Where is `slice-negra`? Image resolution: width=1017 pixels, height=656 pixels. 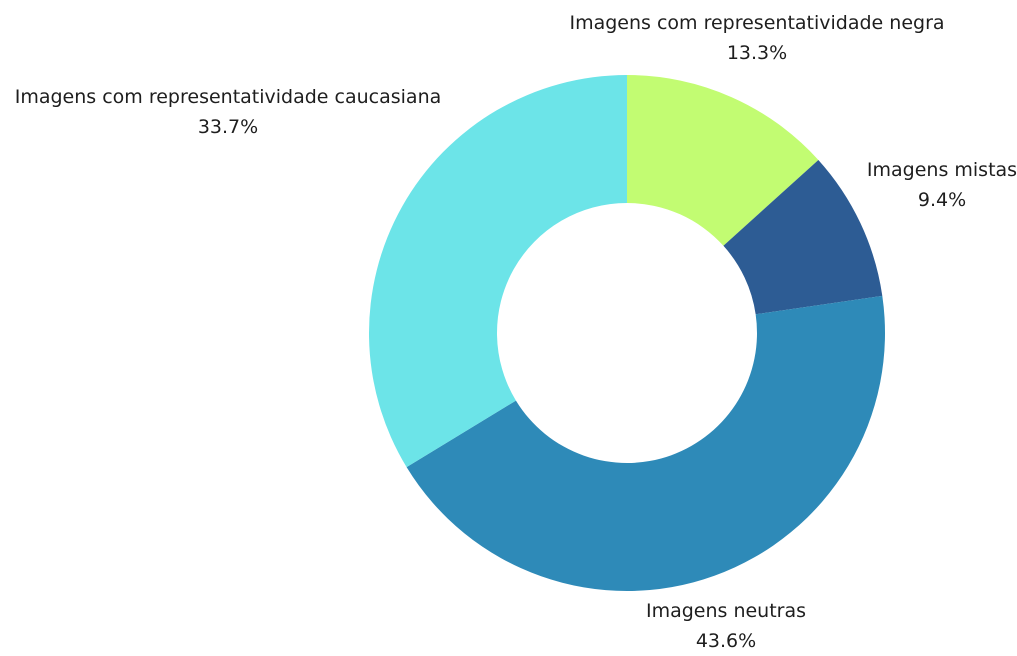 slice-negra is located at coordinates (723, 160).